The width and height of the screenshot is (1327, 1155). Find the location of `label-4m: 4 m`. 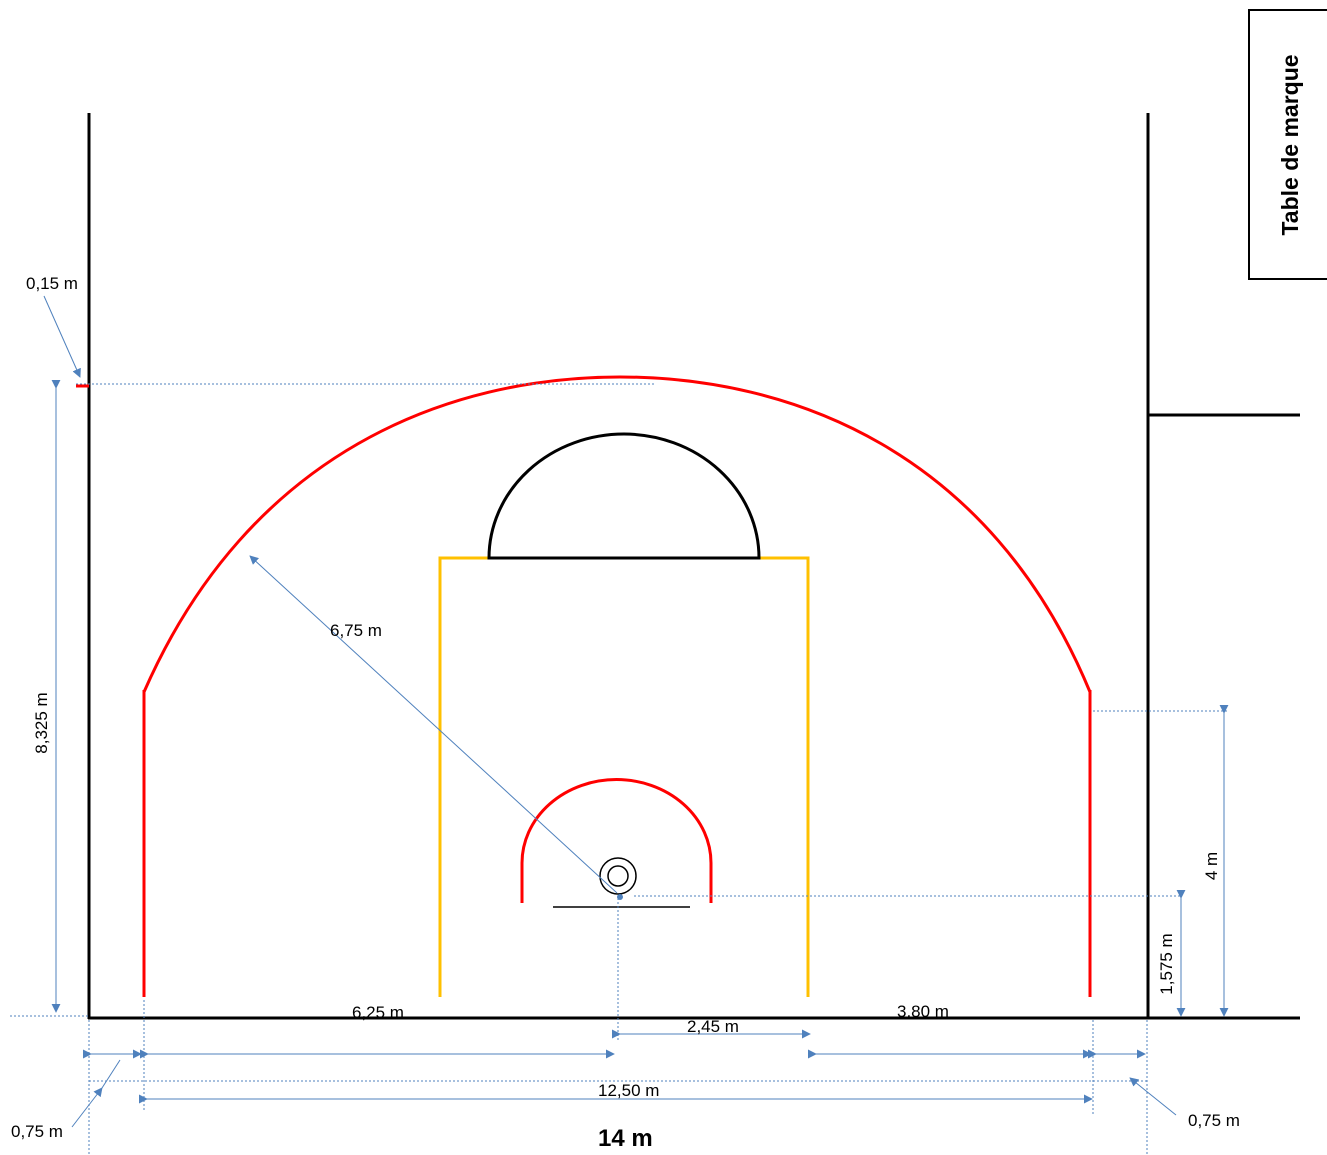

label-4m: 4 m is located at coordinates (1211, 866).